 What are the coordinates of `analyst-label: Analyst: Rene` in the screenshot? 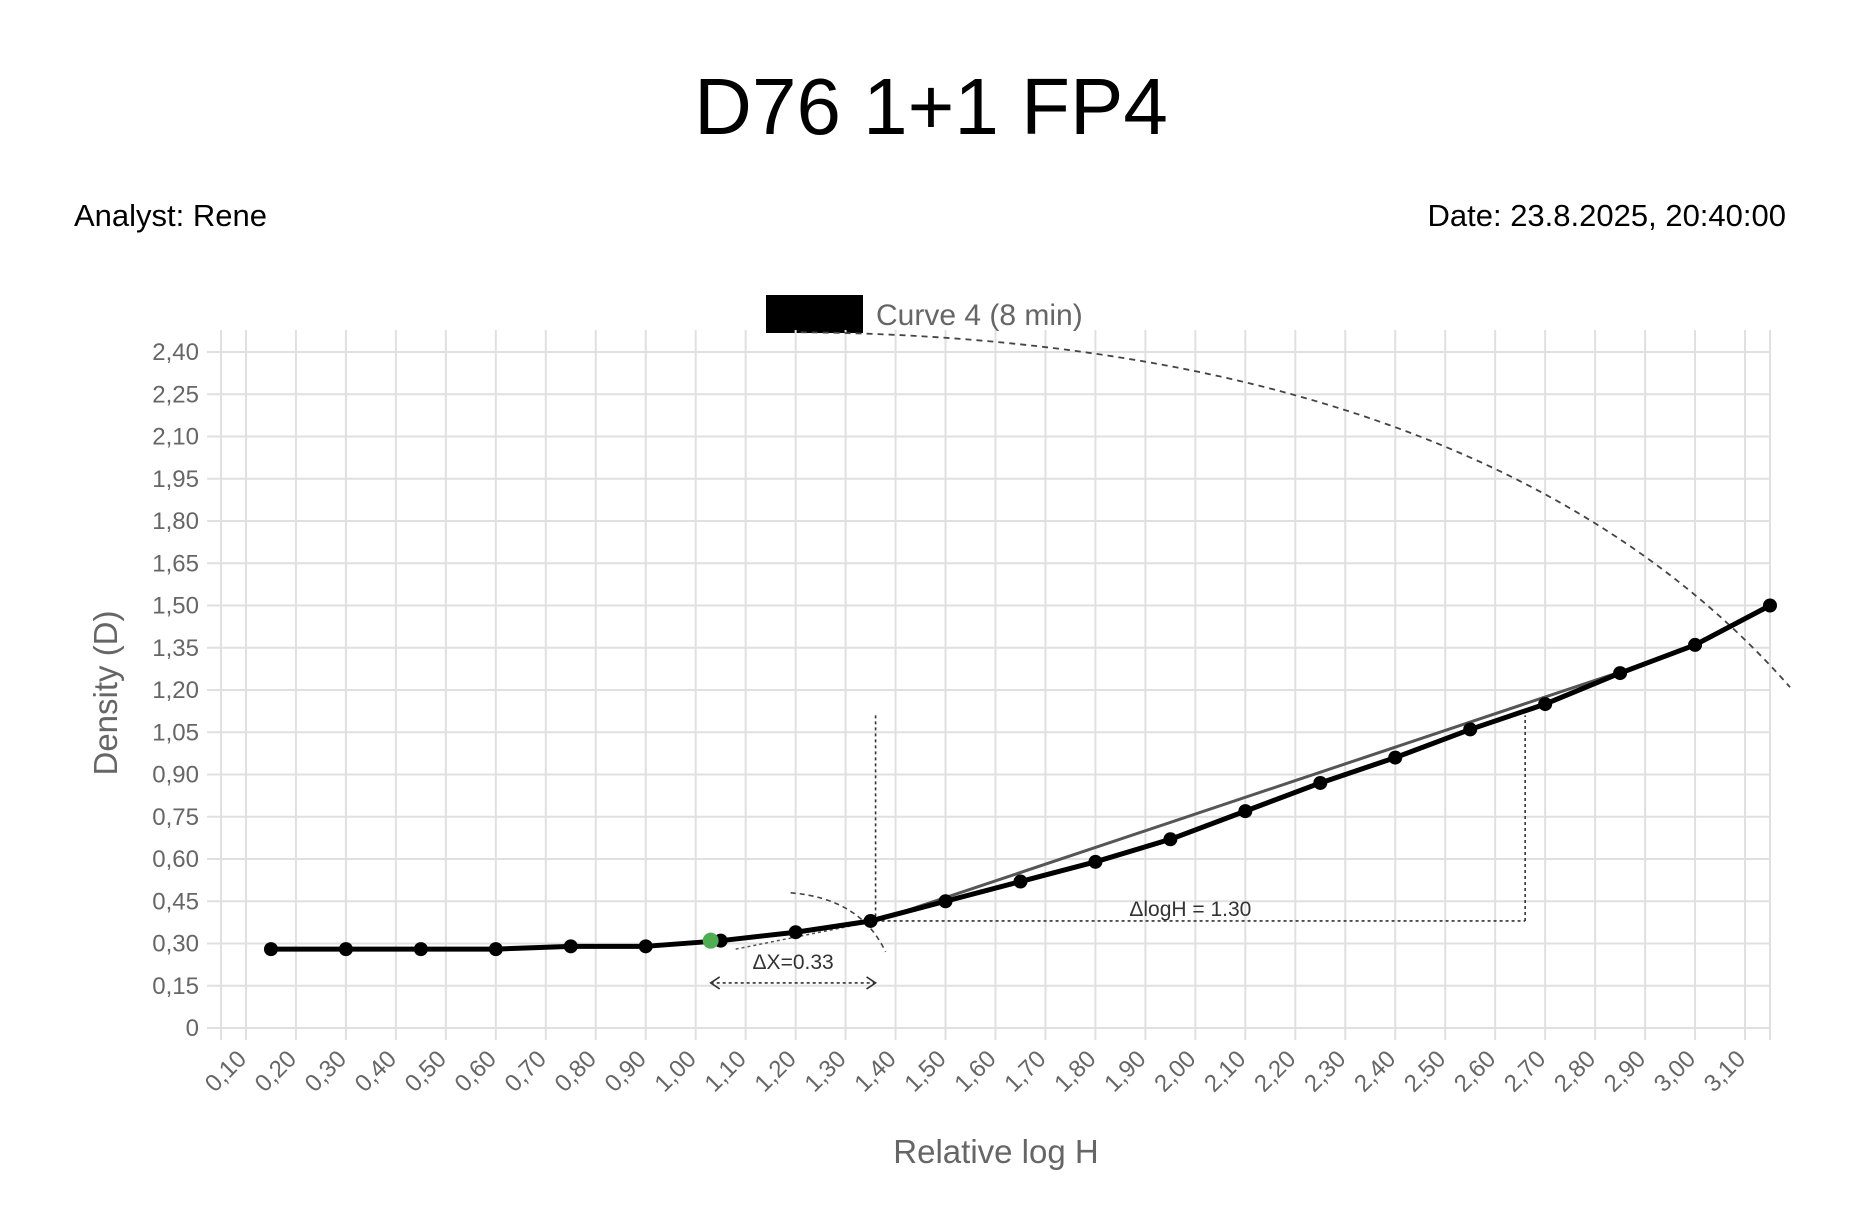 It's located at (170, 215).